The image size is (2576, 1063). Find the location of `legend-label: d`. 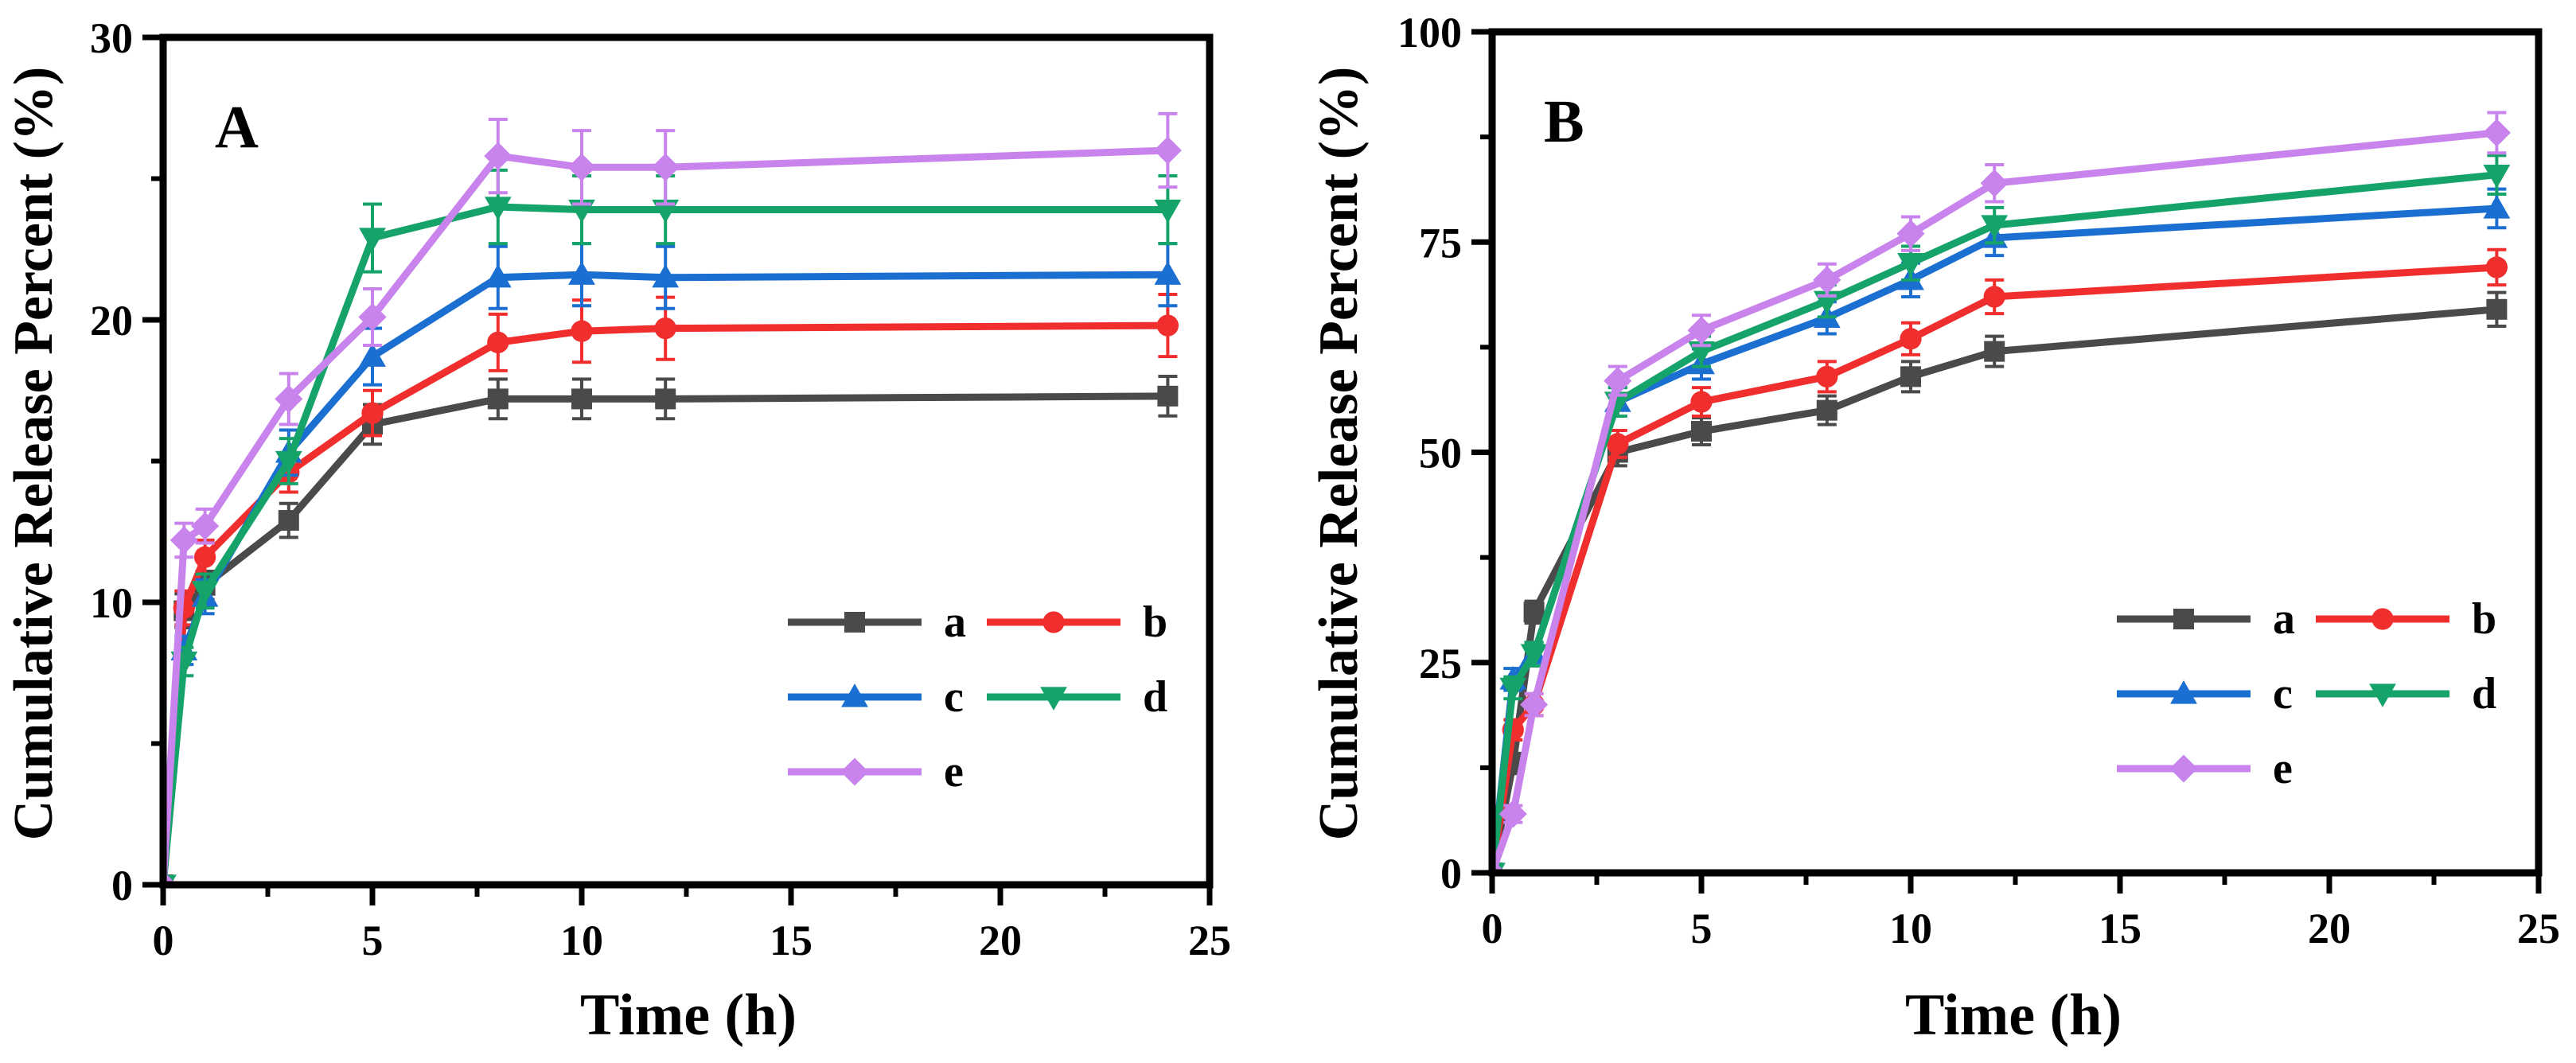

legend-label: d is located at coordinates (2484, 693).